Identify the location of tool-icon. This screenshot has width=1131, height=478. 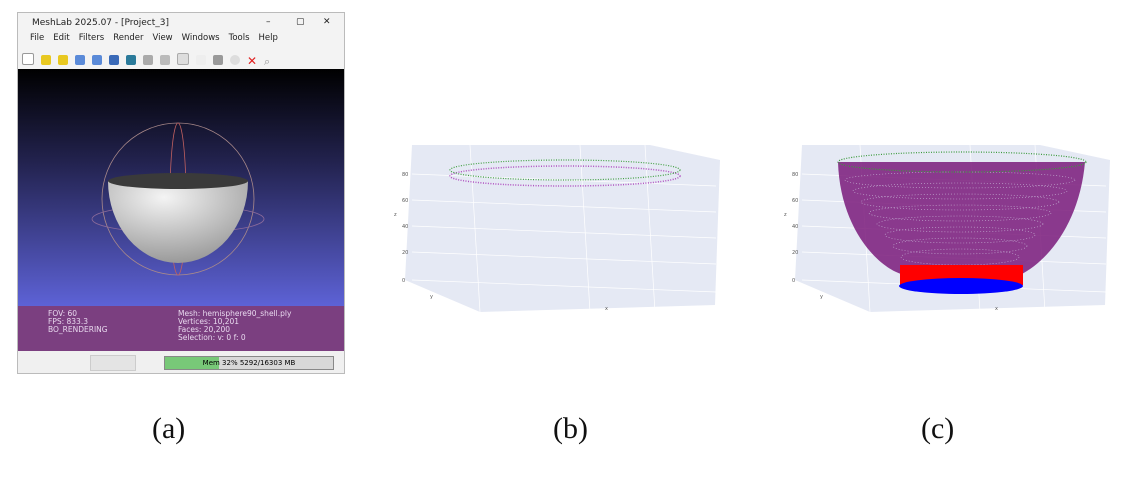
(165, 60).